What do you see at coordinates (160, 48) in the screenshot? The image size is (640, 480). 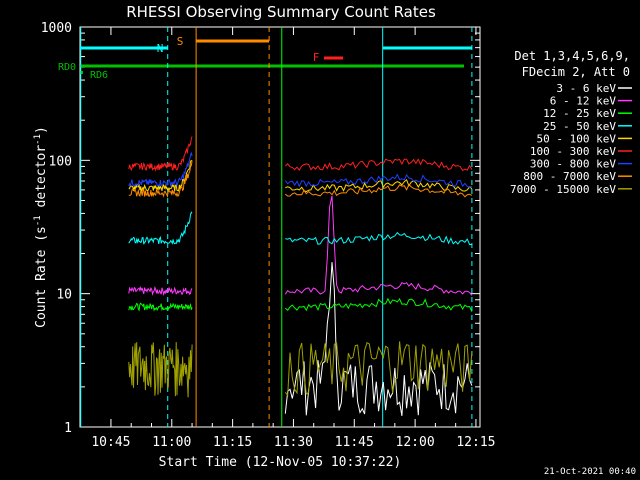 I see `night-flag-label: N` at bounding box center [160, 48].